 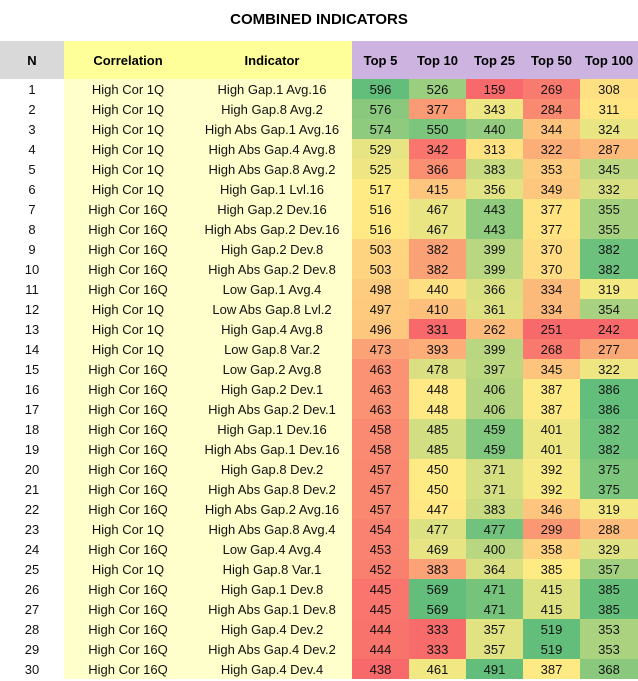 I want to click on column-header-top10: Top 10, so click(x=437, y=60).